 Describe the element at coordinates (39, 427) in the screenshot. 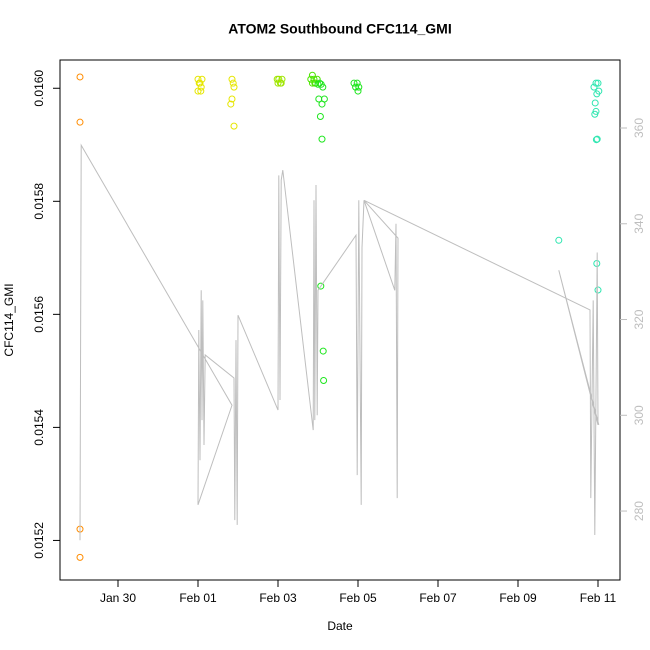

I see `y-tick-label: 0.0154` at that location.